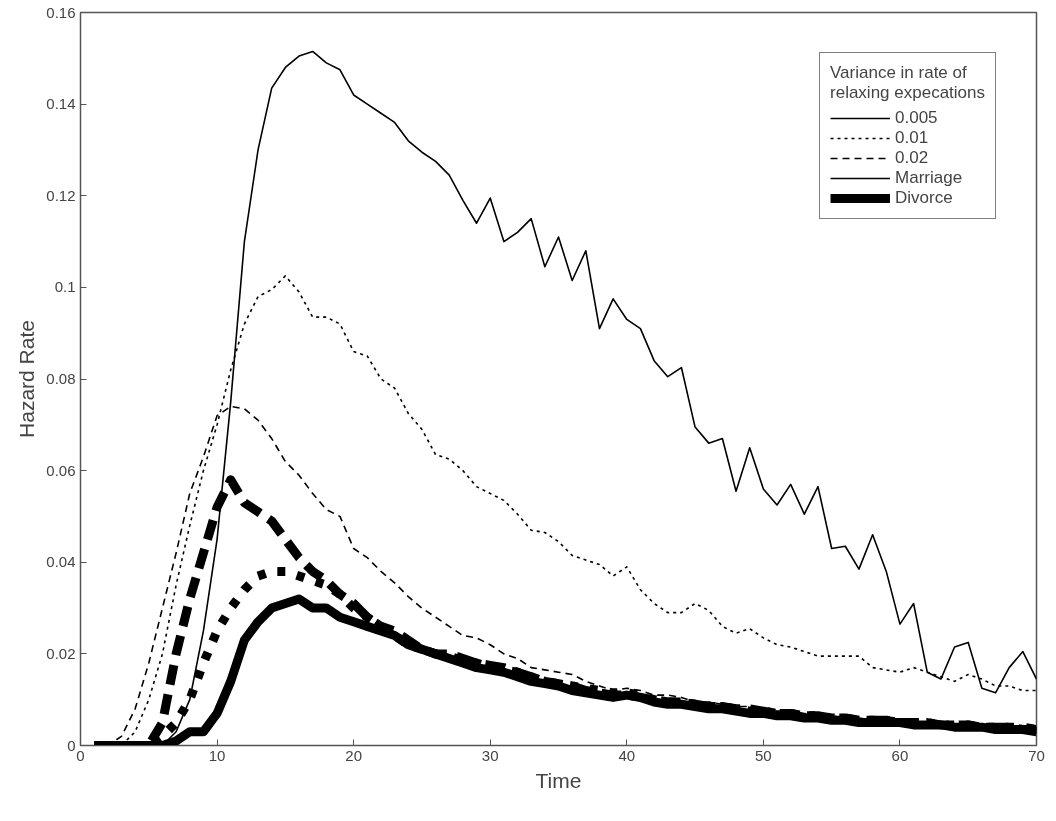 The image size is (1056, 821). I want to click on x-axis-title: Time, so click(558, 780).